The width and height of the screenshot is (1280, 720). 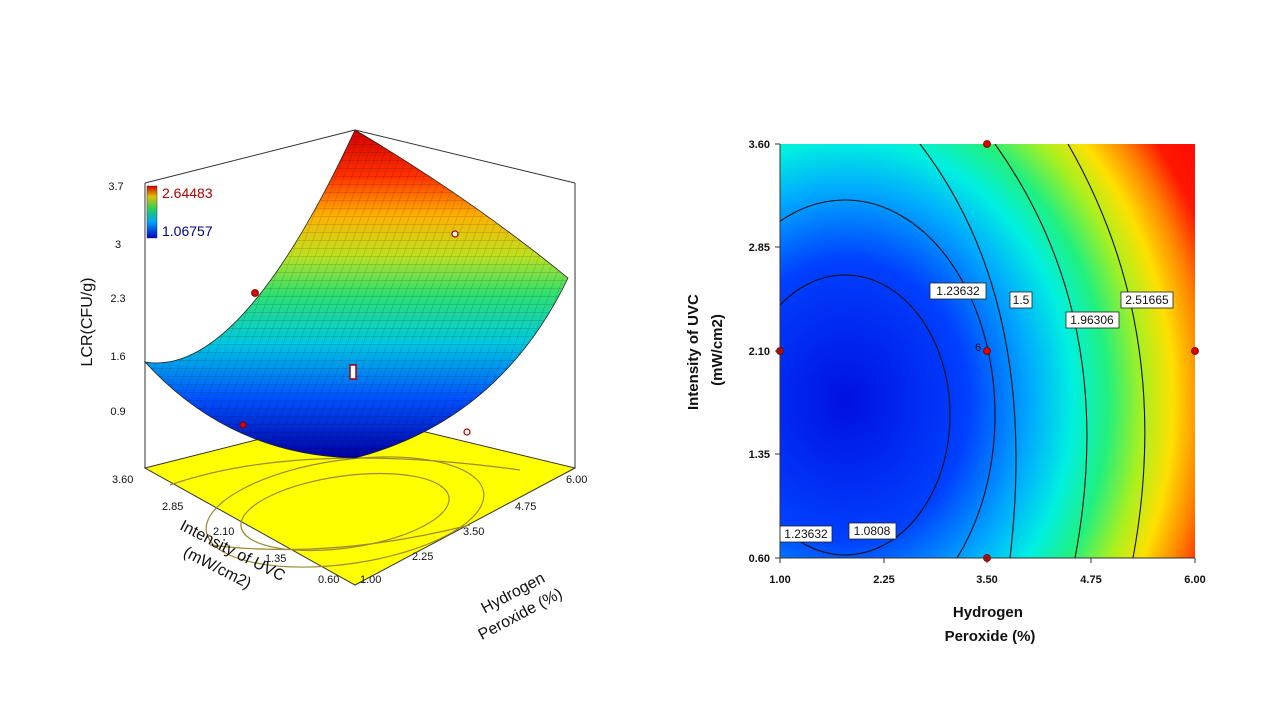 I want to click on z-tick: 2.3, so click(x=117, y=299).